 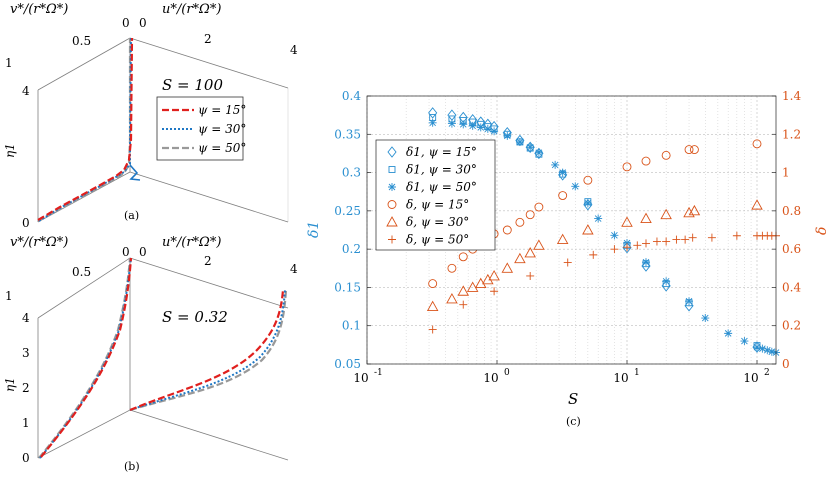 I want to click on a-v-tick-1: 1, so click(x=9, y=63).